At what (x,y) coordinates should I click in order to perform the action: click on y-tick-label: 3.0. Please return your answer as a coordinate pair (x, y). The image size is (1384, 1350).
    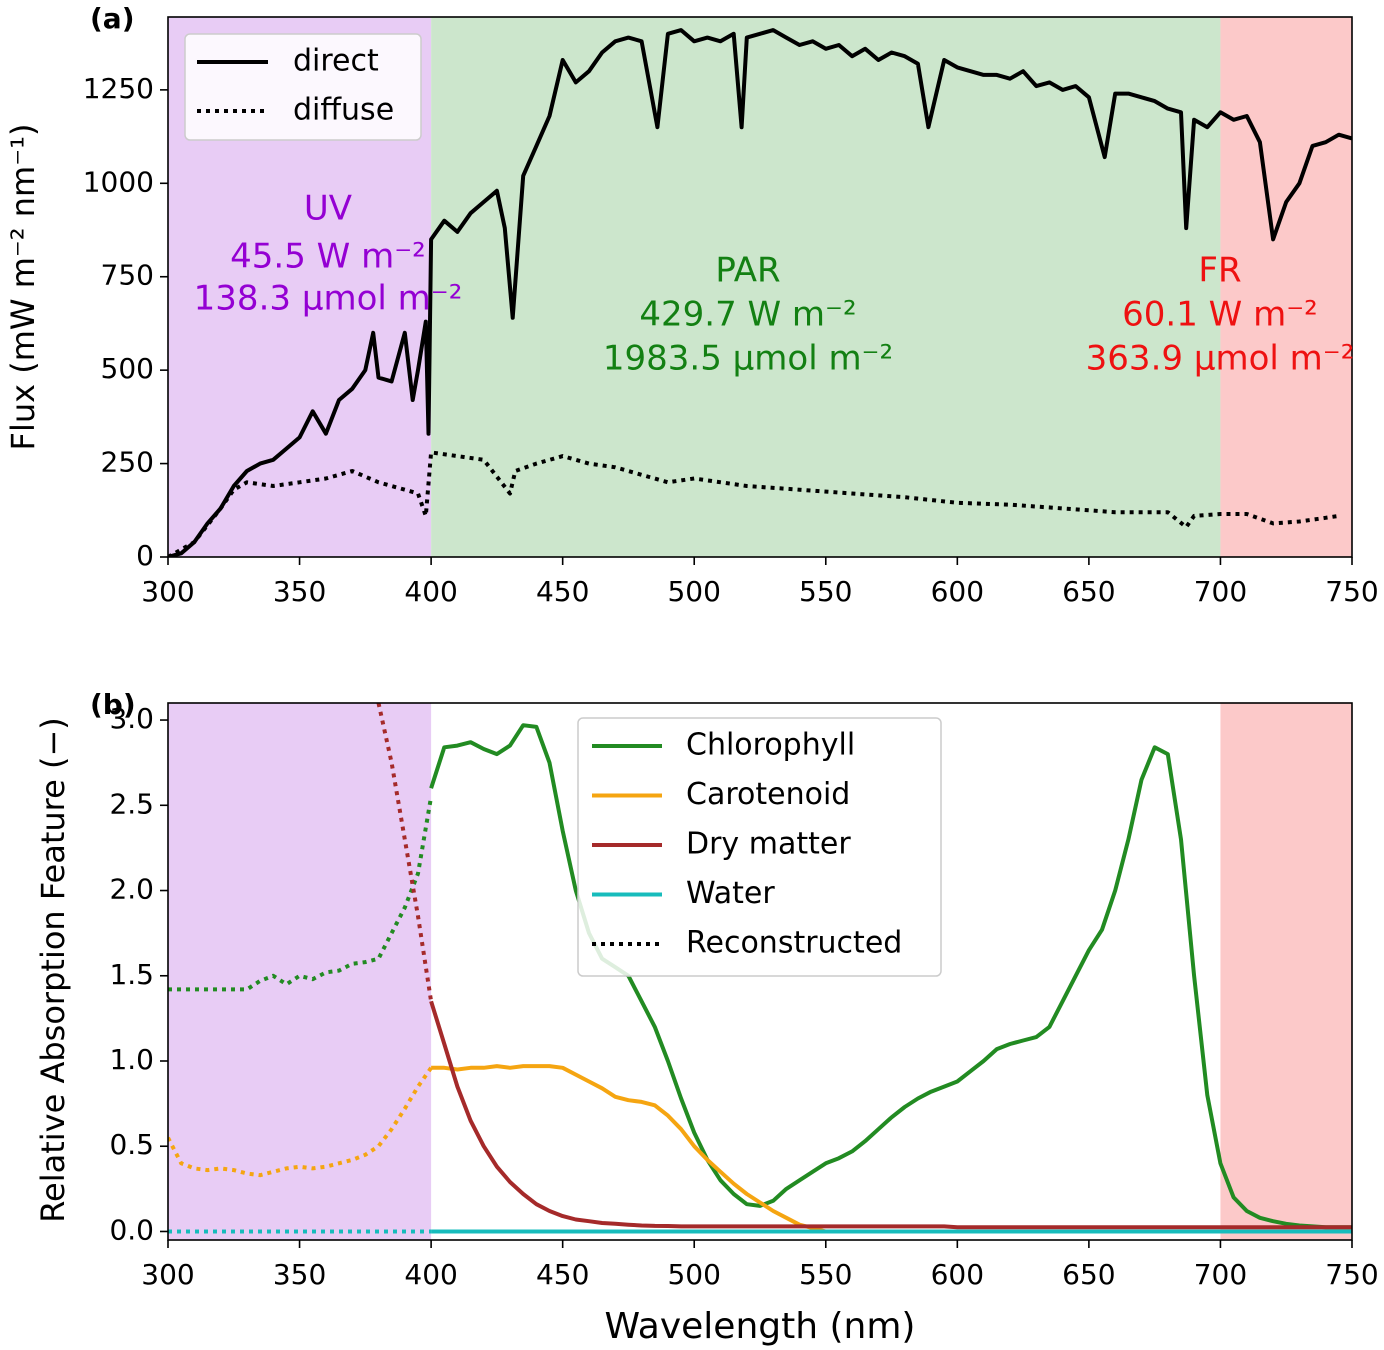
    Looking at the image, I should click on (131, 718).